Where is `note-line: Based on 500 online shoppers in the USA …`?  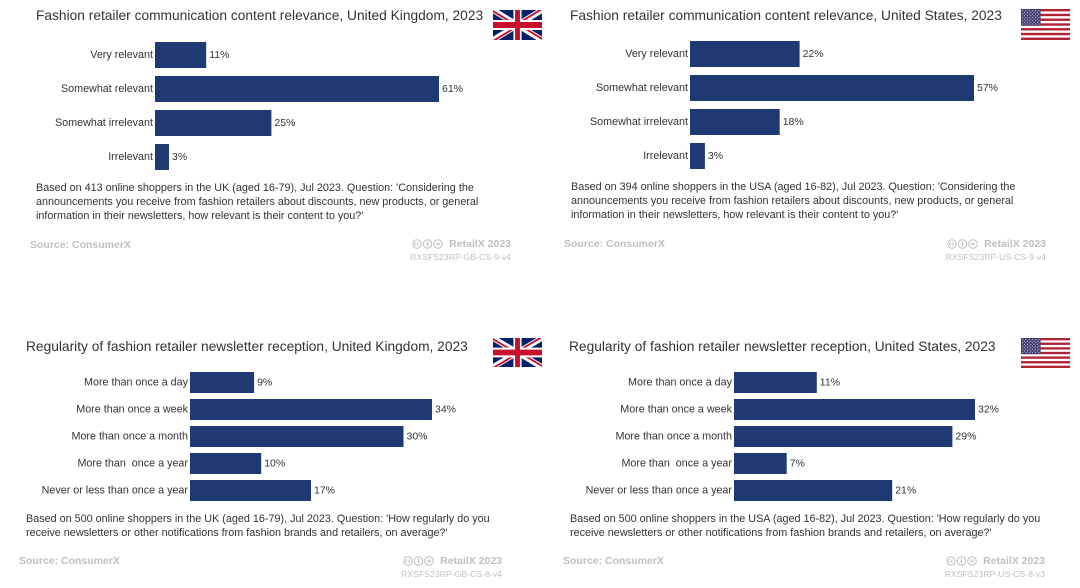
note-line: Based on 500 online shoppers in the USA … is located at coordinates (805, 519).